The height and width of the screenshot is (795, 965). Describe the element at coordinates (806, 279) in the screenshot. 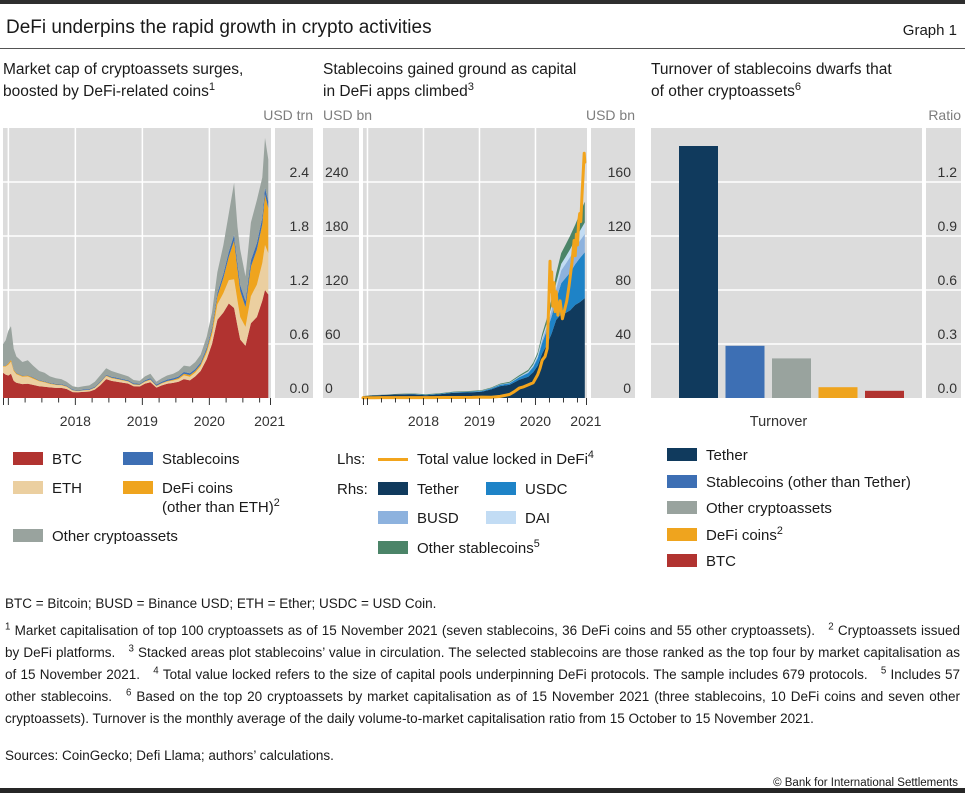

I see `turnover-svg: 1.2 0.9 0.6 0.3 0.0 Turnover` at that location.